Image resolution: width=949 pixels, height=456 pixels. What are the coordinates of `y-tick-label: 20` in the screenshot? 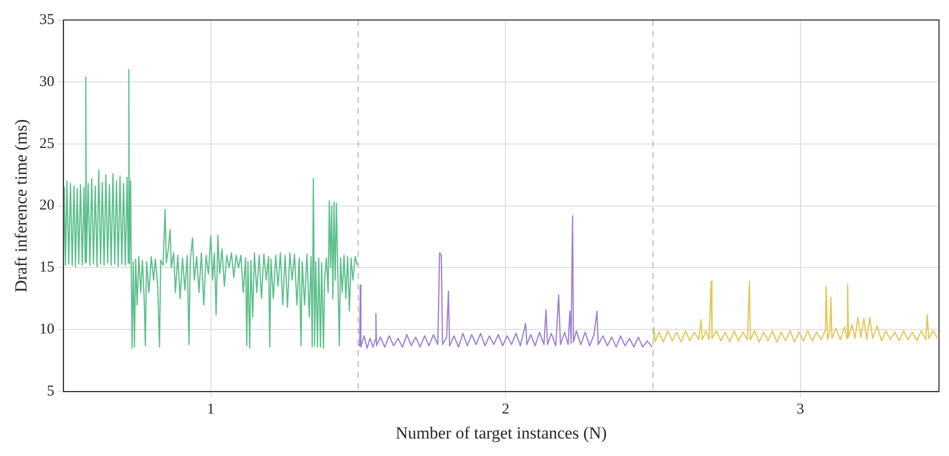 It's located at (46, 206).